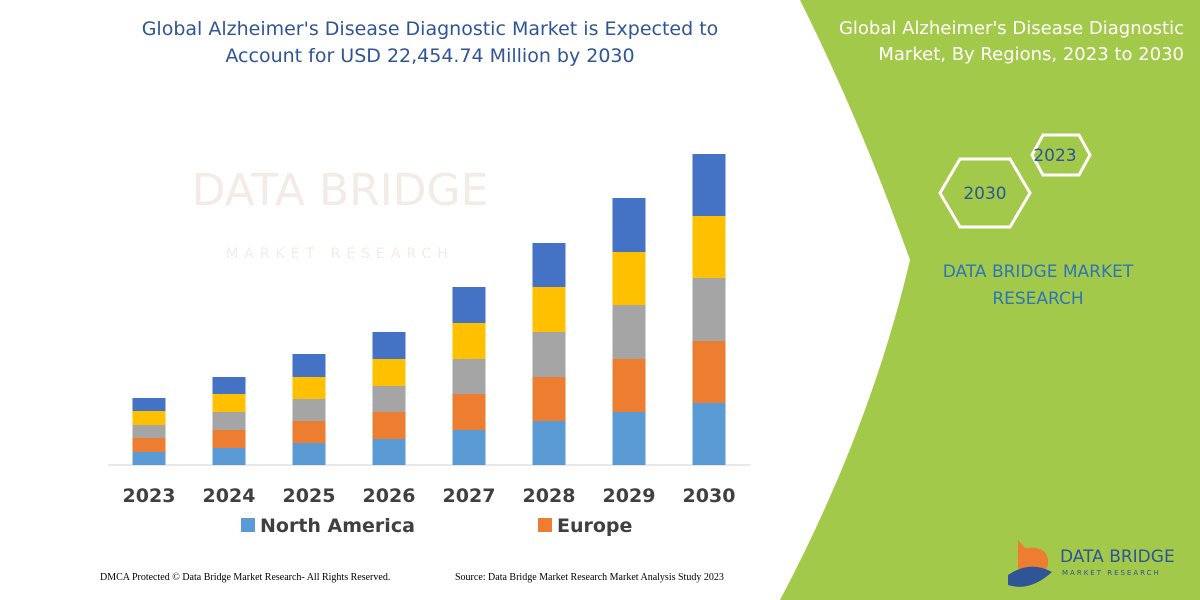 The height and width of the screenshot is (600, 1200). I want to click on watermark-brand: DATA BRIDGE, so click(340, 190).